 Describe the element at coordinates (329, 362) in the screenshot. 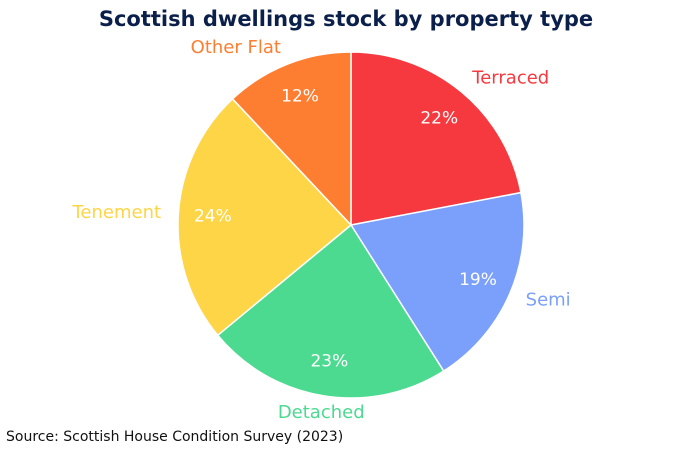

I see `value-label: 23%` at that location.